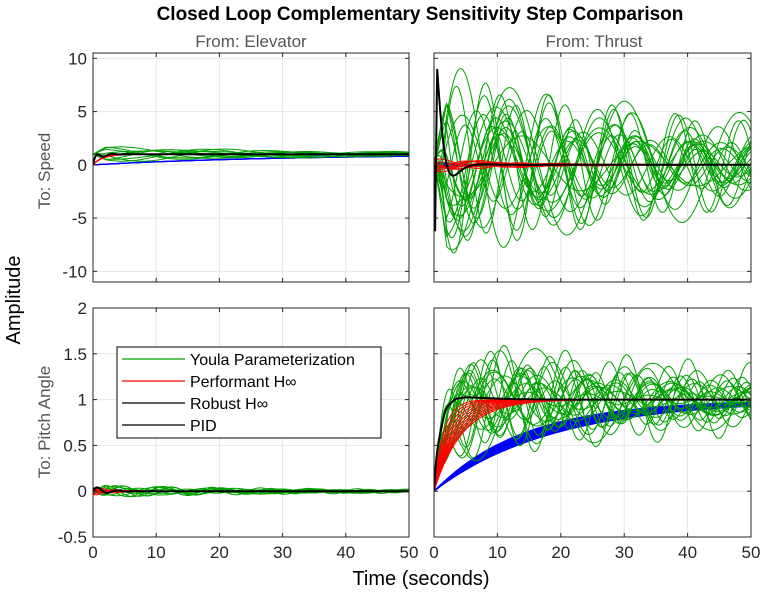 This screenshot has width=766, height=598. I want to click on row-label-pitch-angle: To: Pitch Angle, so click(44, 422).